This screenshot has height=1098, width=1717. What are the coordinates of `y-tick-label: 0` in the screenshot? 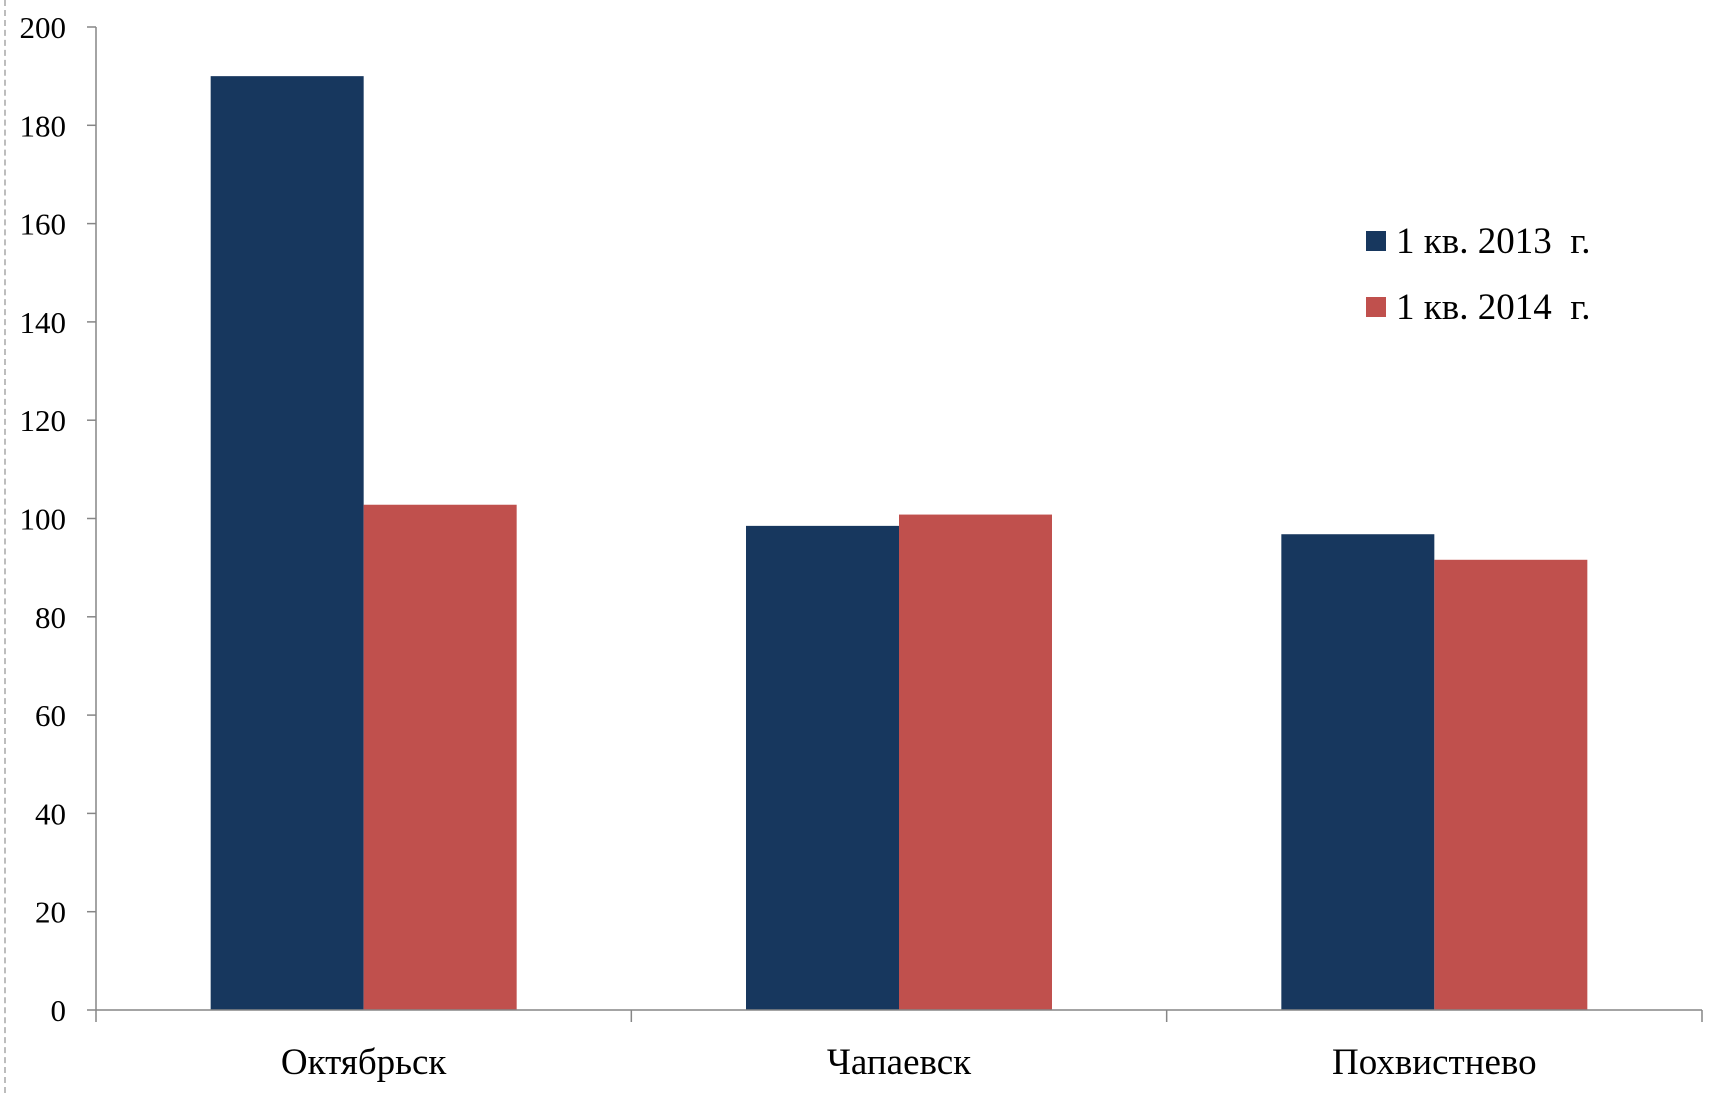 It's located at (59, 1010).